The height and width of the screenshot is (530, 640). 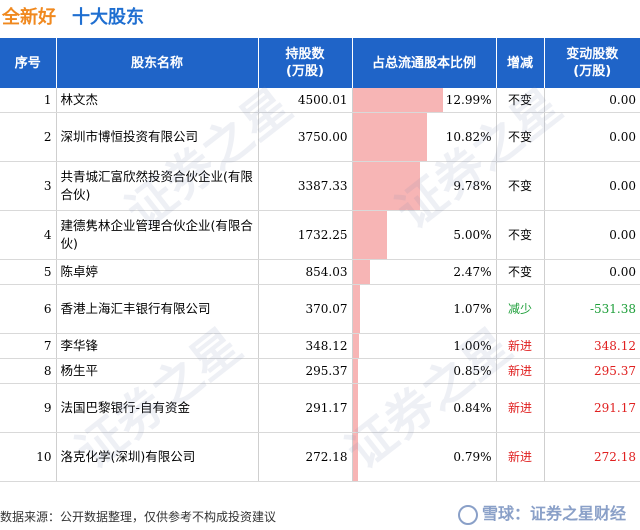 What do you see at coordinates (305, 272) in the screenshot?
I see `shares-held: 854.03` at bounding box center [305, 272].